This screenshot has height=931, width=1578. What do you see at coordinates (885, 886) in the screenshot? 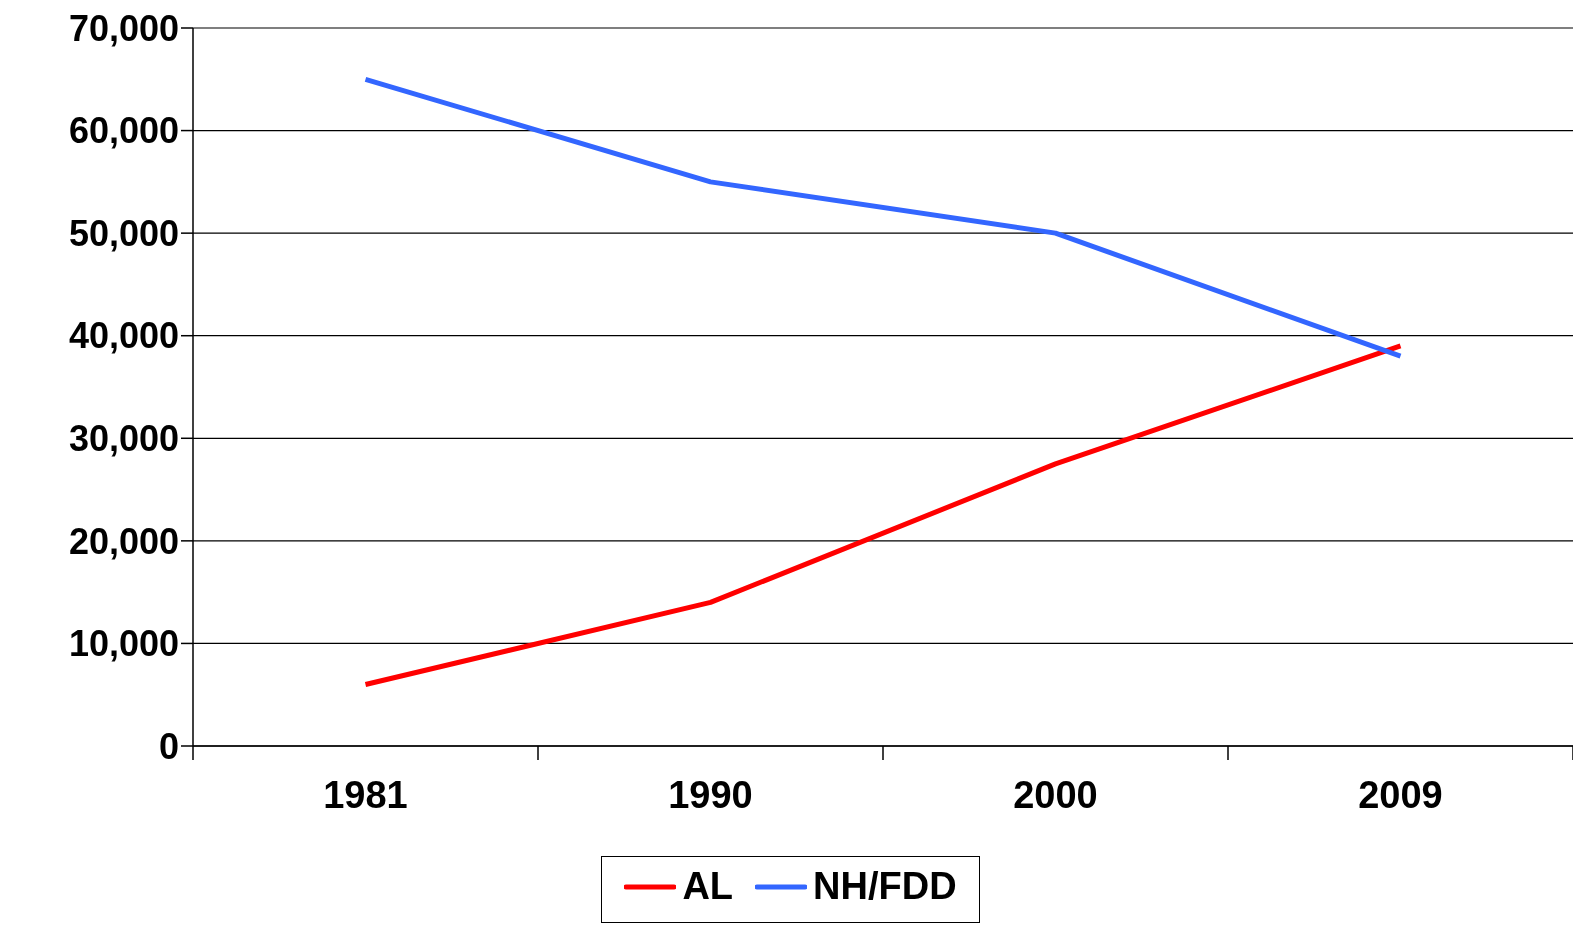
I see `legend-label: NH/FDD` at bounding box center [885, 886].